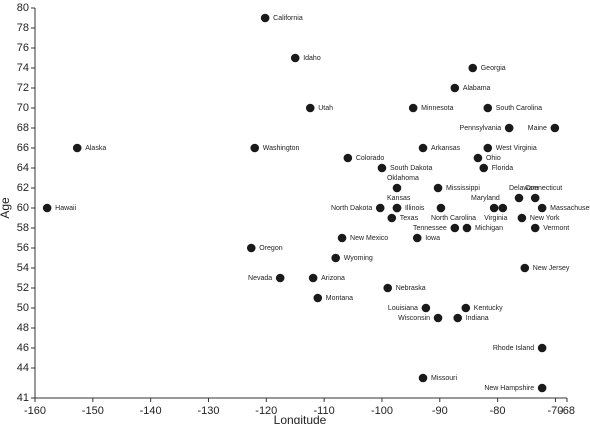  I want to click on point-label: Arkansas, so click(446, 148).